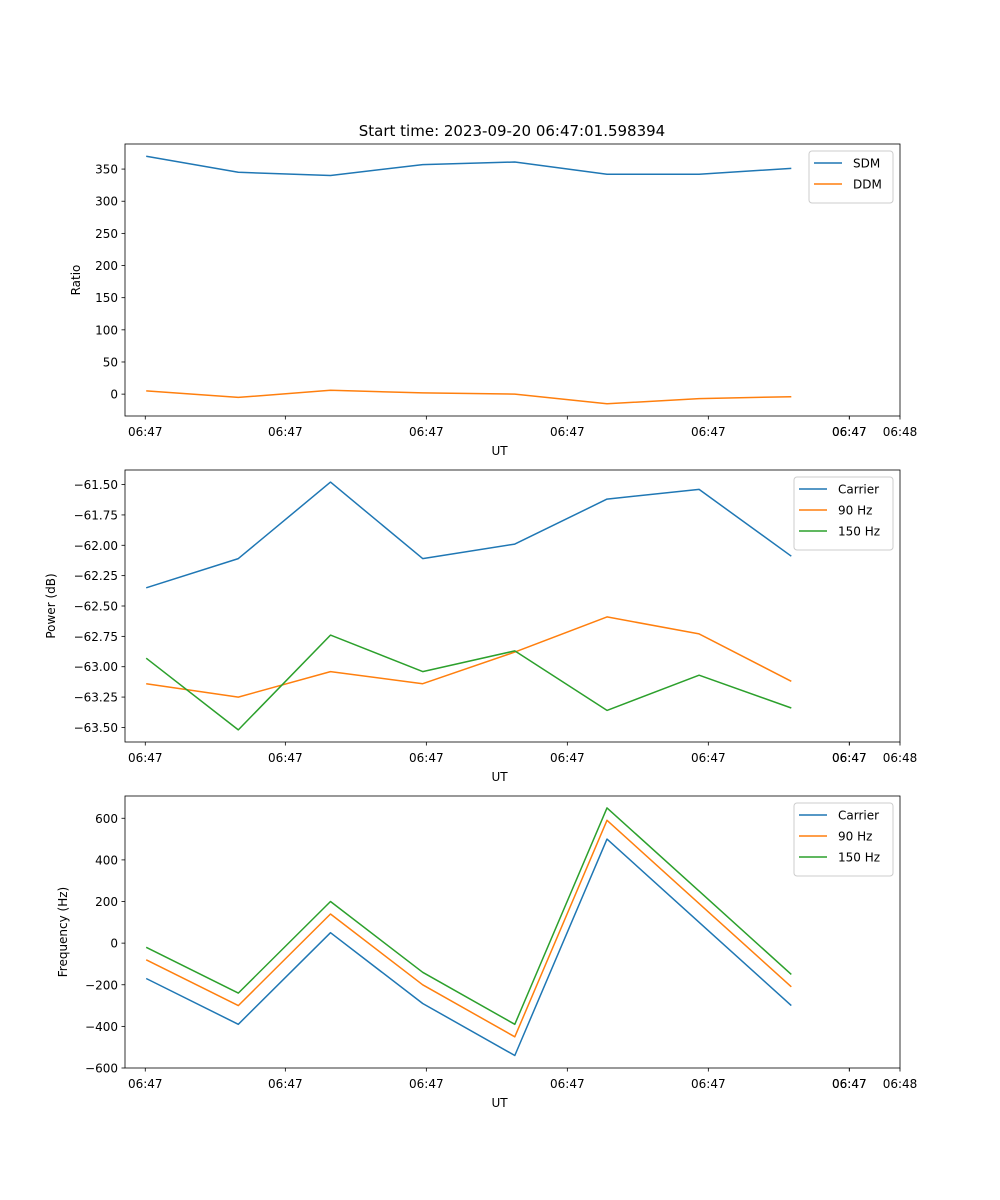 Image resolution: width=1000 pixels, height=1200 pixels. What do you see at coordinates (512, 131) in the screenshot?
I see `figure-title: Start time: 2023-09-20 06:47:01.598394` at bounding box center [512, 131].